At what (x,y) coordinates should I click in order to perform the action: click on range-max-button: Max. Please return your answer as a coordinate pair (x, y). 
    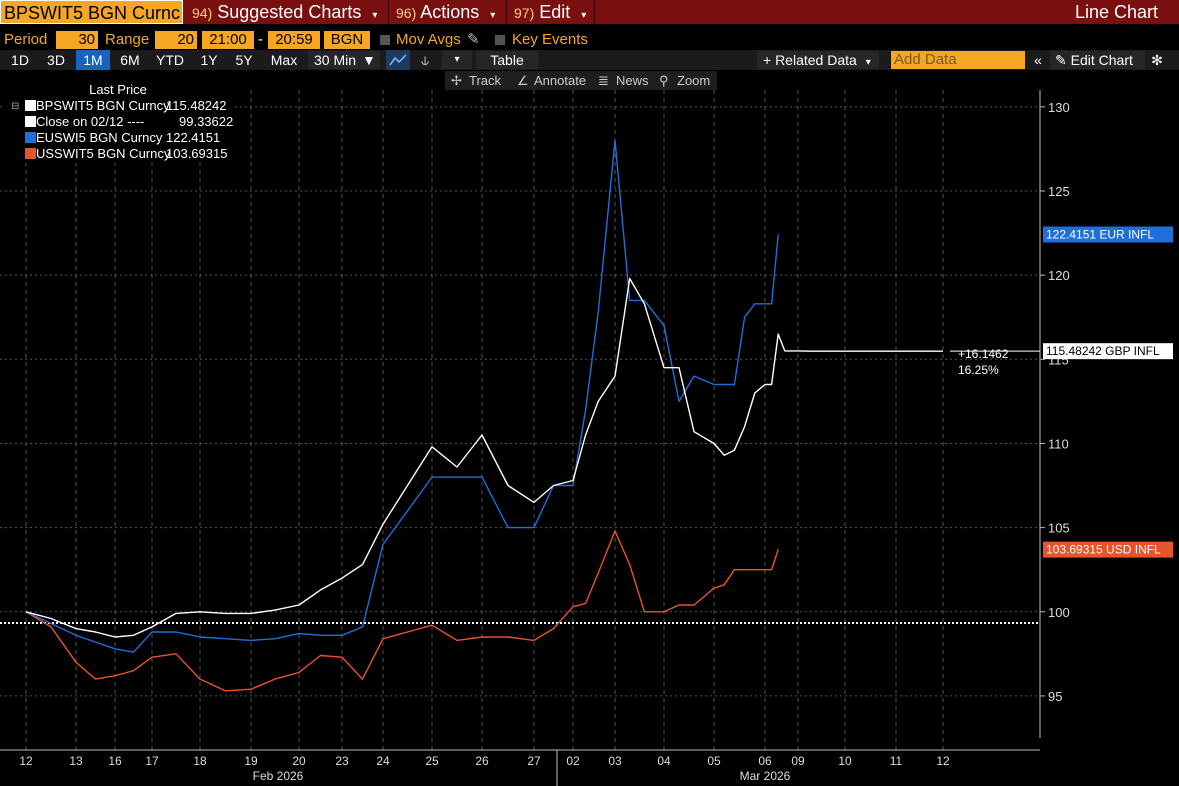
    Looking at the image, I should click on (284, 60).